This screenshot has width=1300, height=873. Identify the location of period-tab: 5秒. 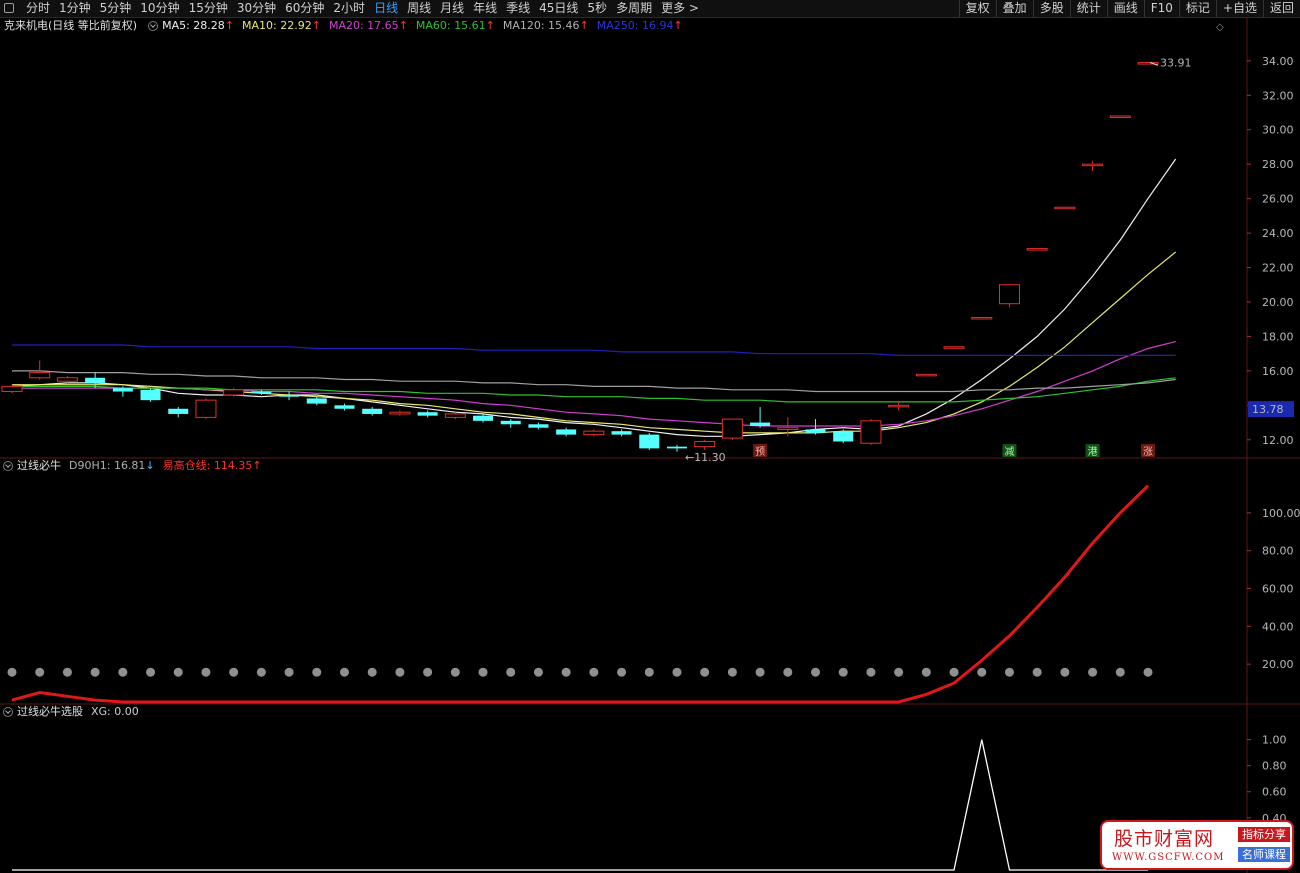
(597, 8).